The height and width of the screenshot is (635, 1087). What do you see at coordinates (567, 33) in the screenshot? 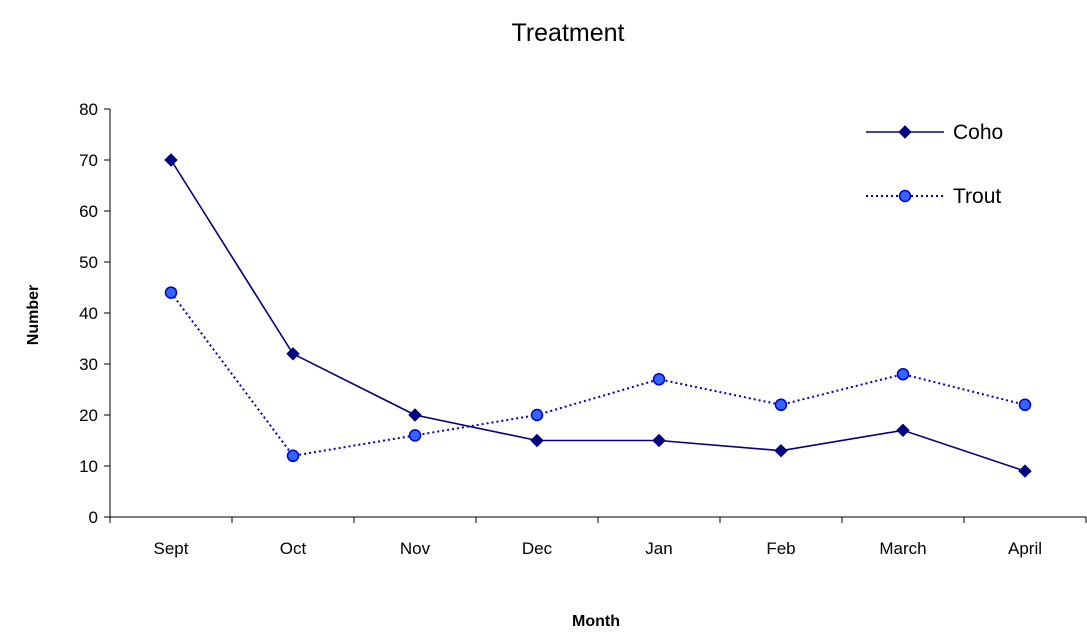
I see `chart-title: Treatment` at bounding box center [567, 33].